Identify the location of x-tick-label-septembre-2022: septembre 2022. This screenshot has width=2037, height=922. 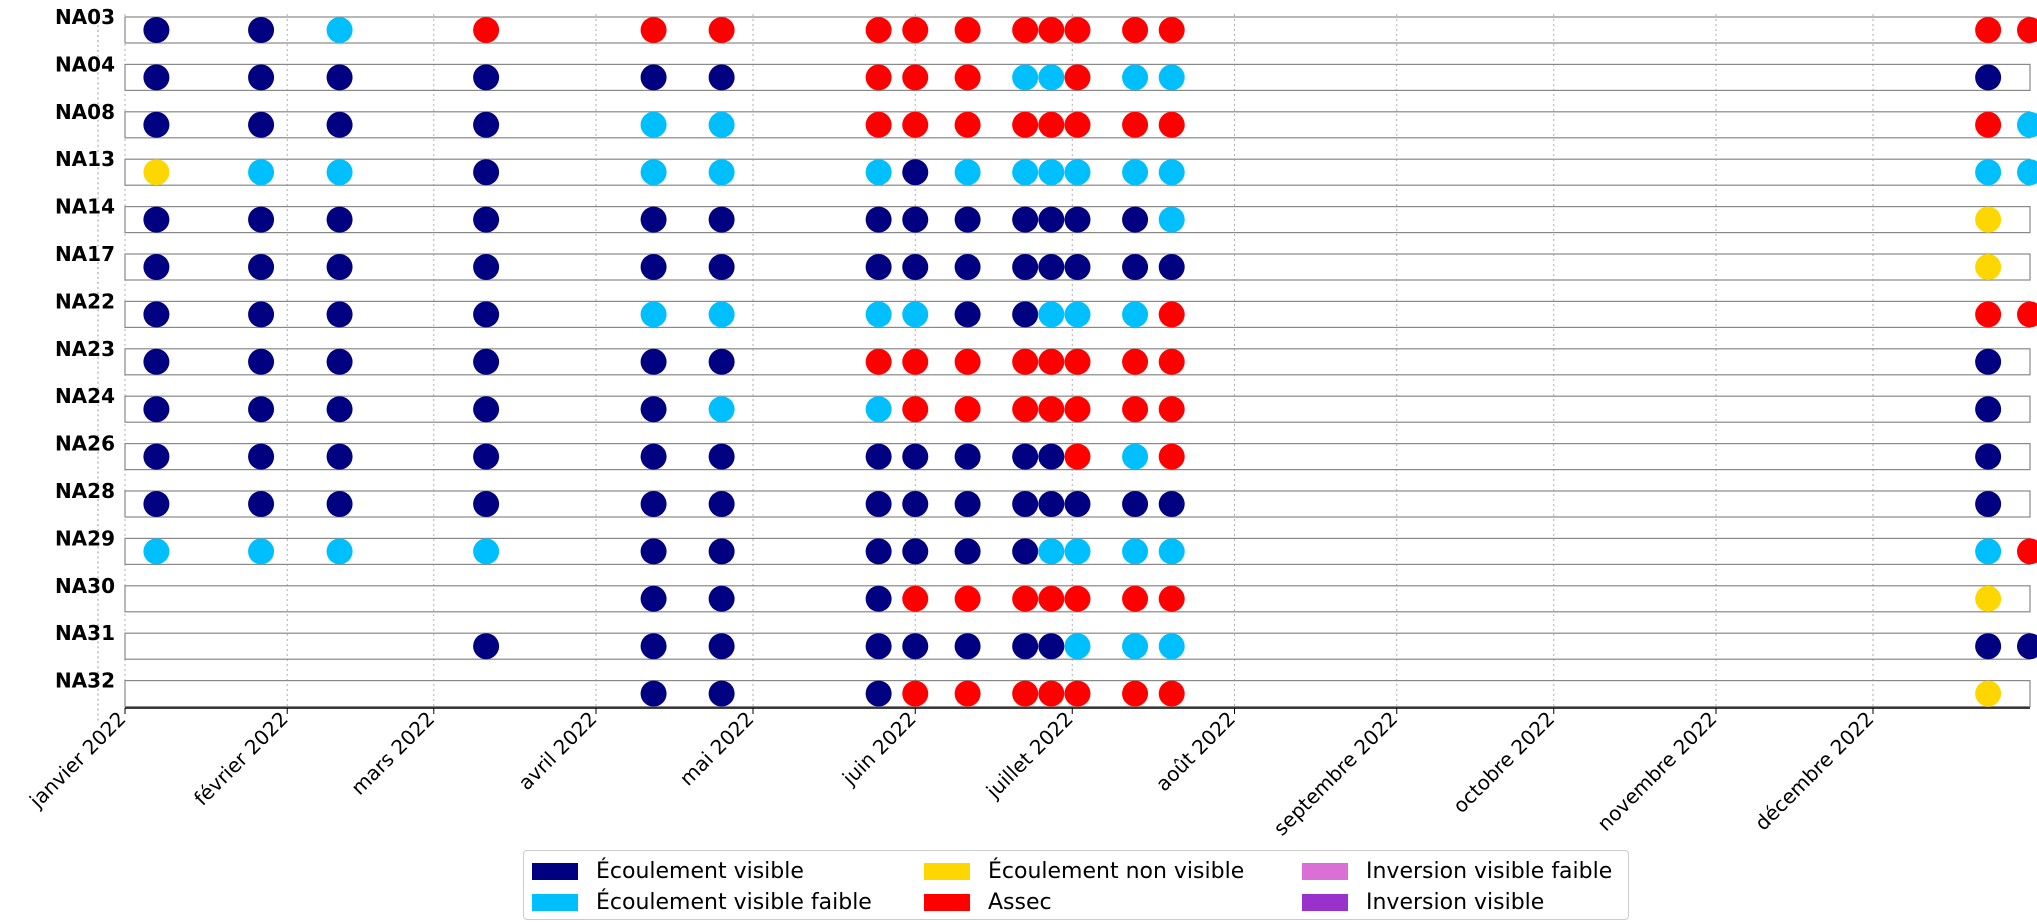
(1336, 774).